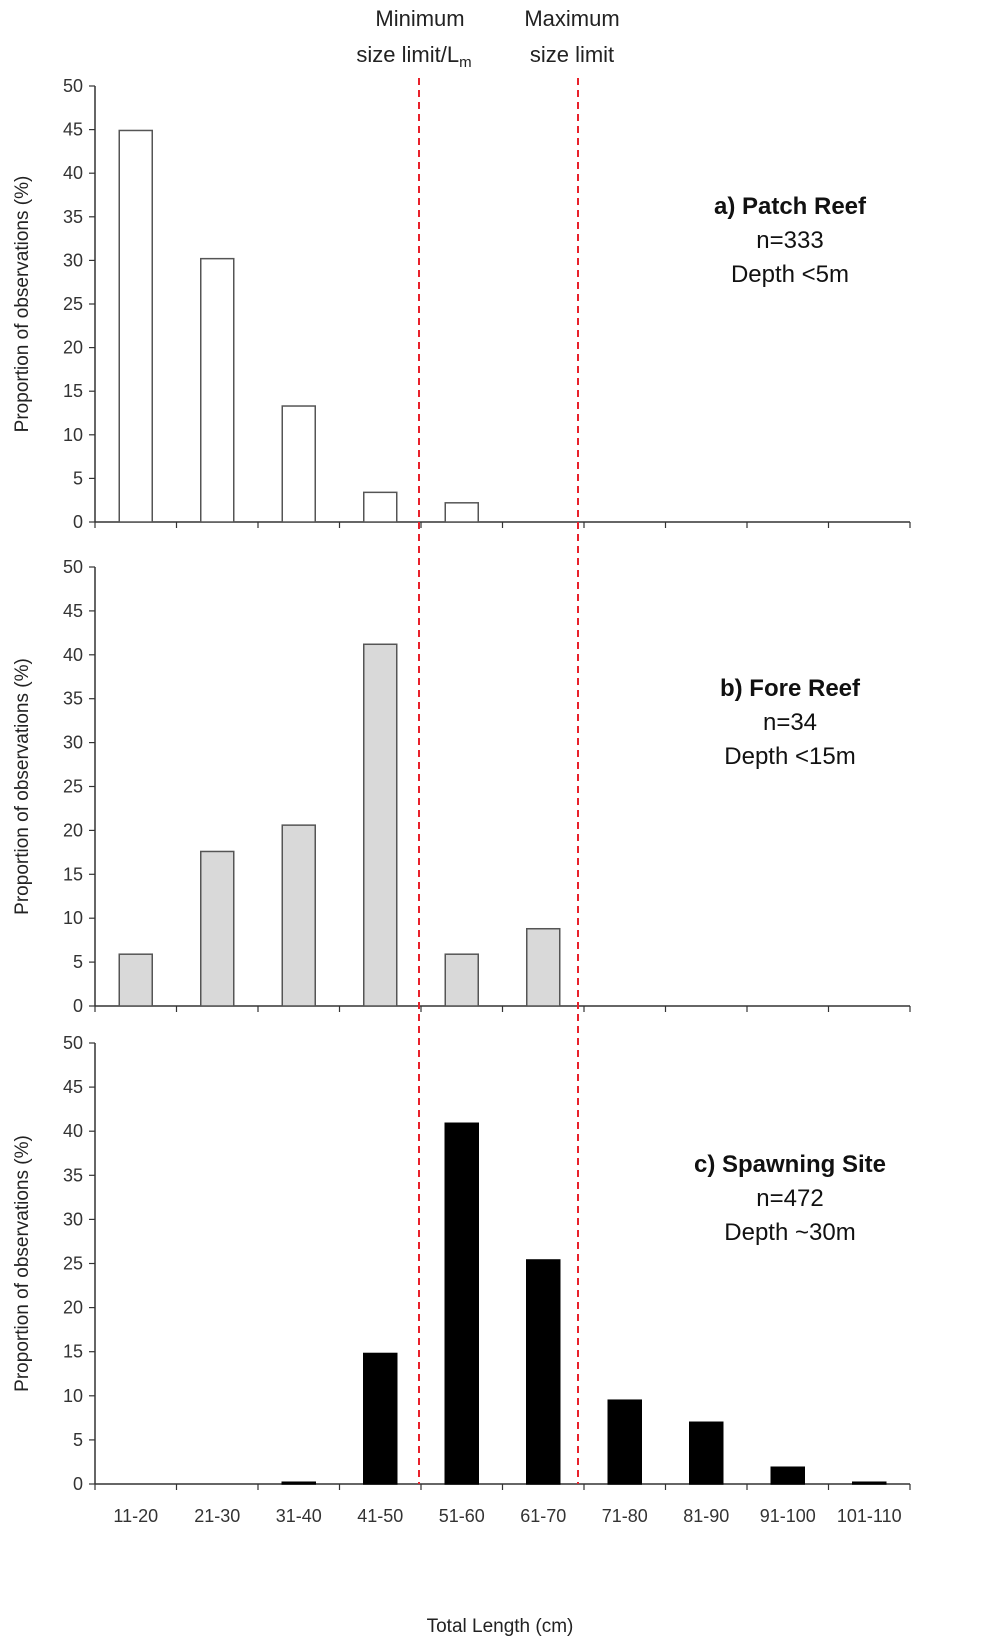  What do you see at coordinates (790, 688) in the screenshot?
I see `panel-title: b) Fore Reef` at bounding box center [790, 688].